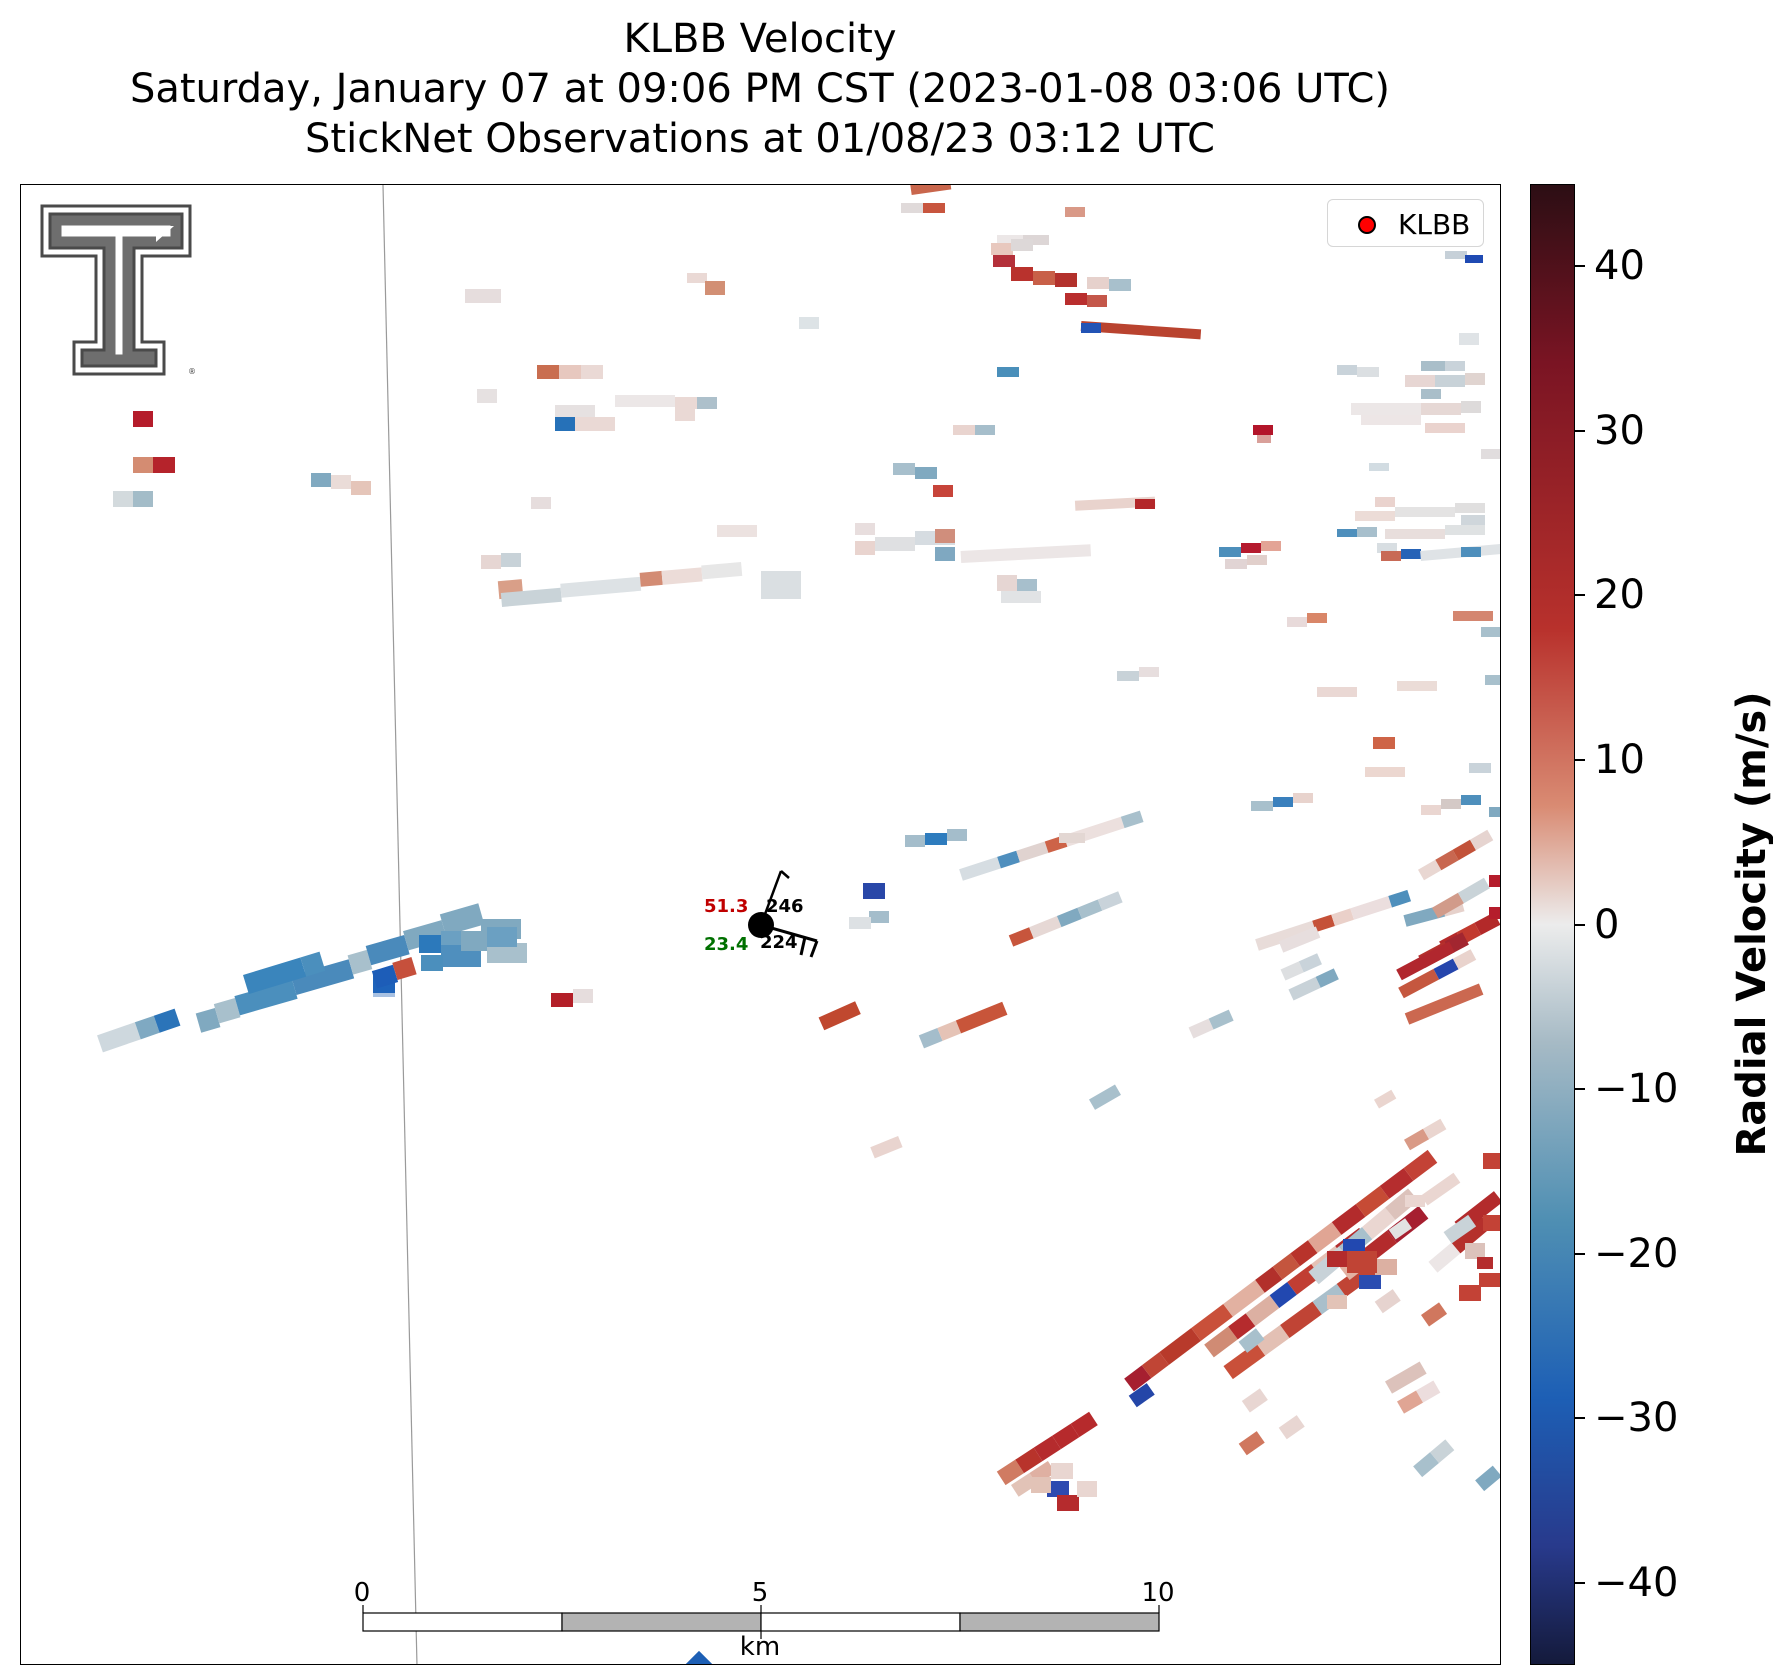 The width and height of the screenshot is (1773, 1680). What do you see at coordinates (1367, 225) in the screenshot?
I see `klbb-marker-icon` at bounding box center [1367, 225].